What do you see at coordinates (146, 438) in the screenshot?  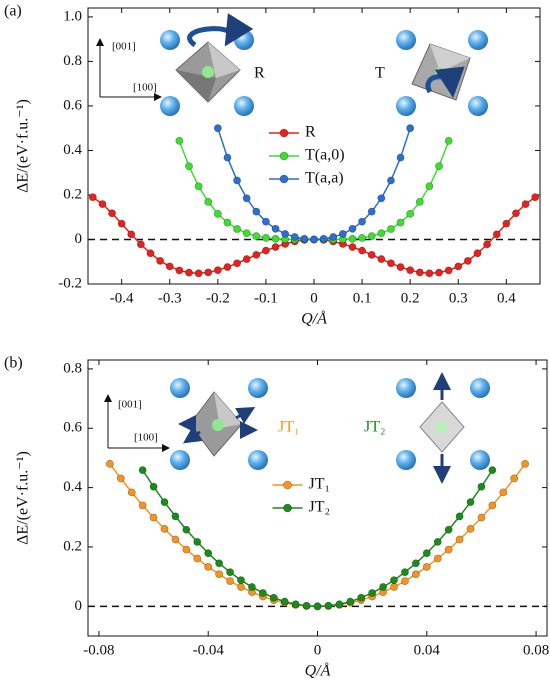 I see `annotation: [100]` at bounding box center [146, 438].